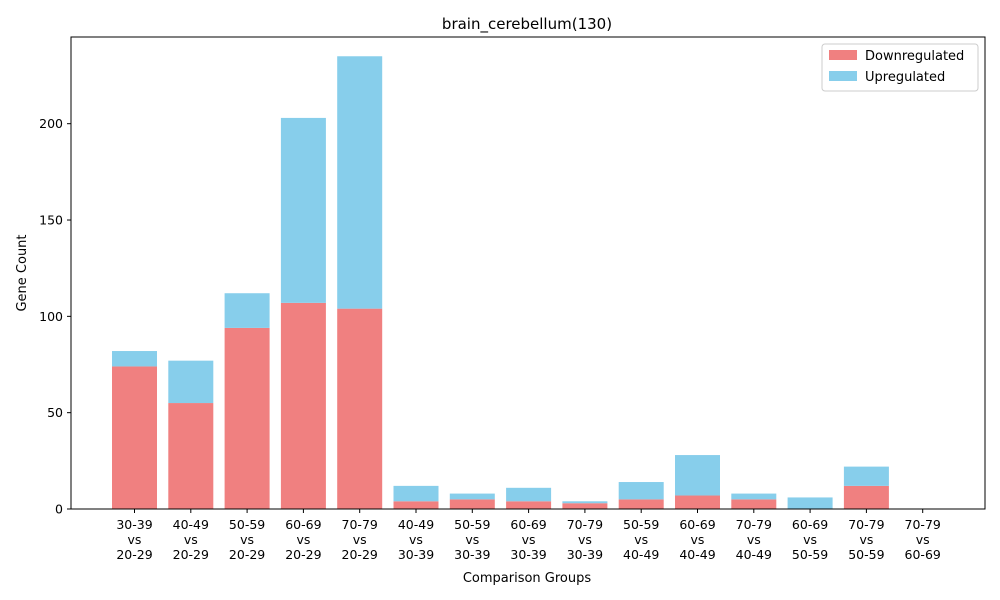  I want to click on x-tick-label: 50-59 vs 40-49, so click(641, 539).